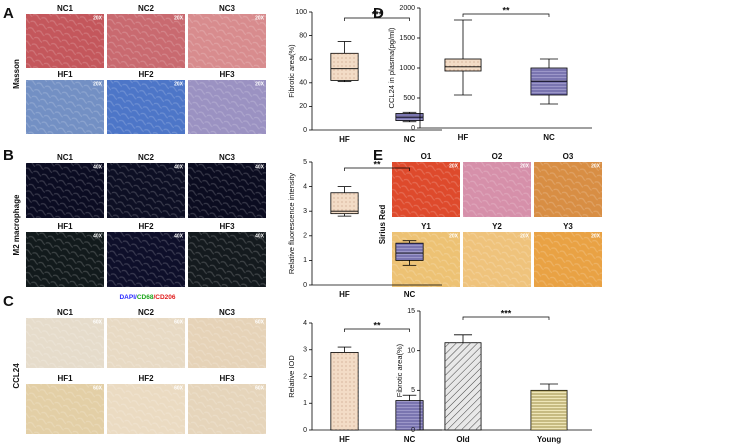  Describe the element at coordinates (549, 439) in the screenshot. I see `x-tick-label: Young` at that location.